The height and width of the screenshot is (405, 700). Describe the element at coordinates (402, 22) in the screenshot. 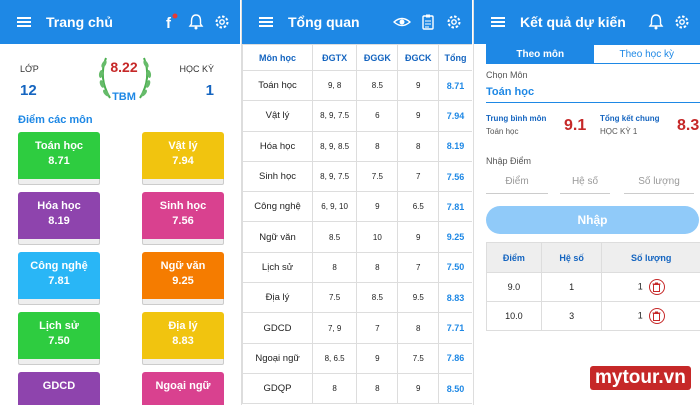

I see `eye-icon` at that location.